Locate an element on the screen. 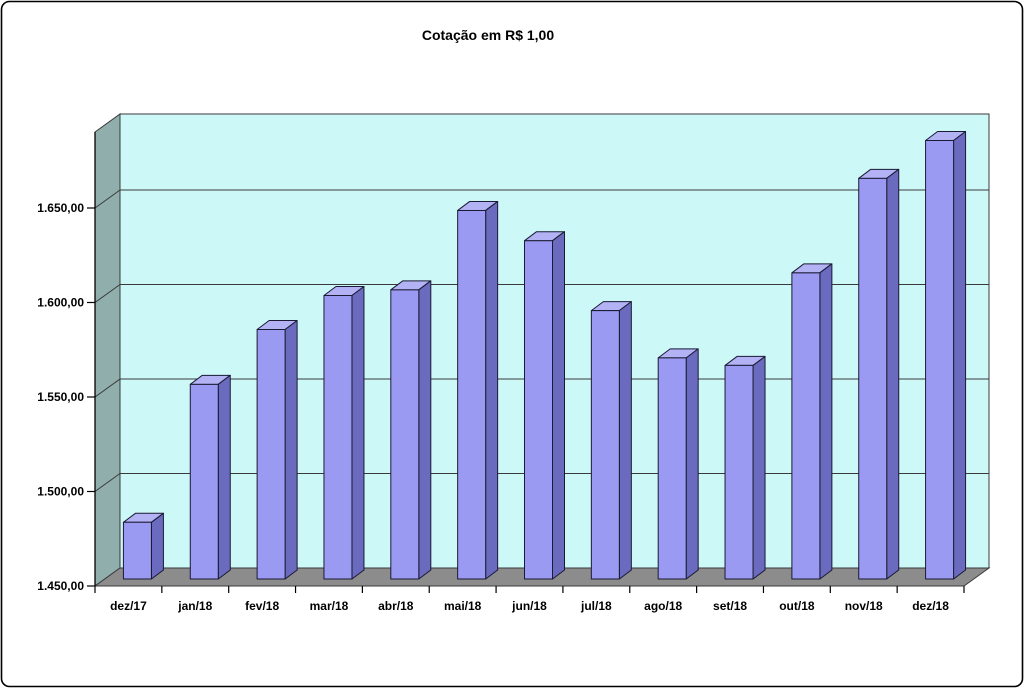  x-axis-label-set-18: set/18 is located at coordinates (730, 606).